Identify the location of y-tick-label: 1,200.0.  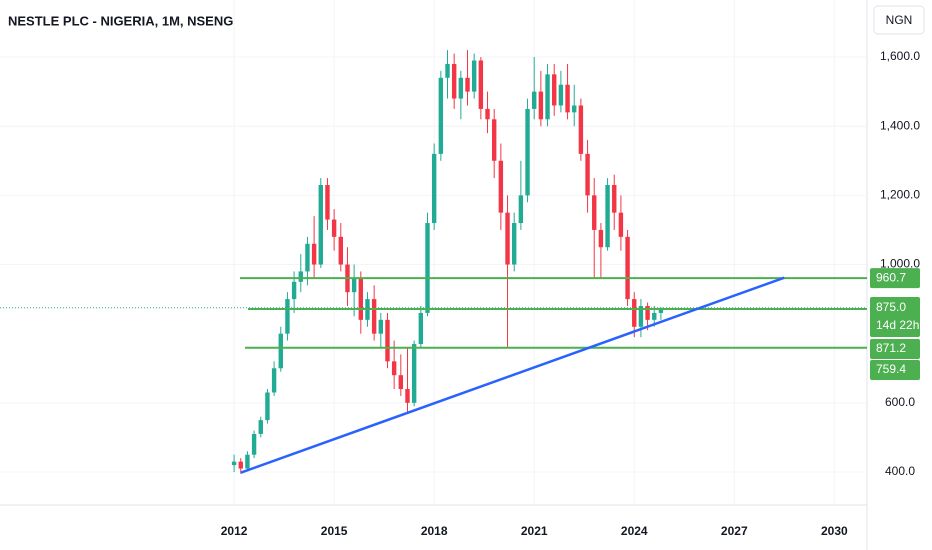
(900, 195).